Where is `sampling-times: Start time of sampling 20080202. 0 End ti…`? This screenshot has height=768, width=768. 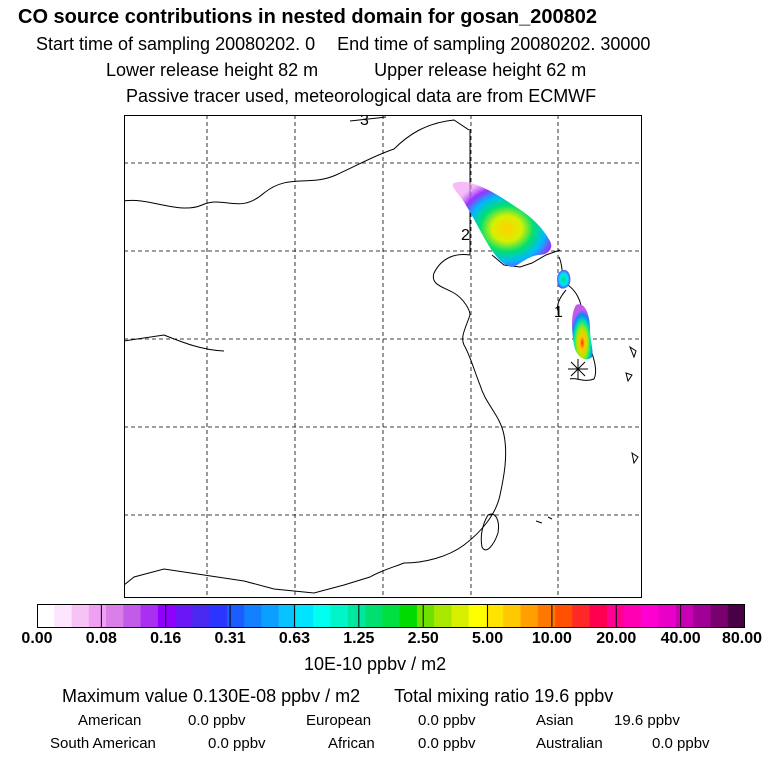 sampling-times: Start time of sampling 20080202. 0 End ti… is located at coordinates (343, 44).